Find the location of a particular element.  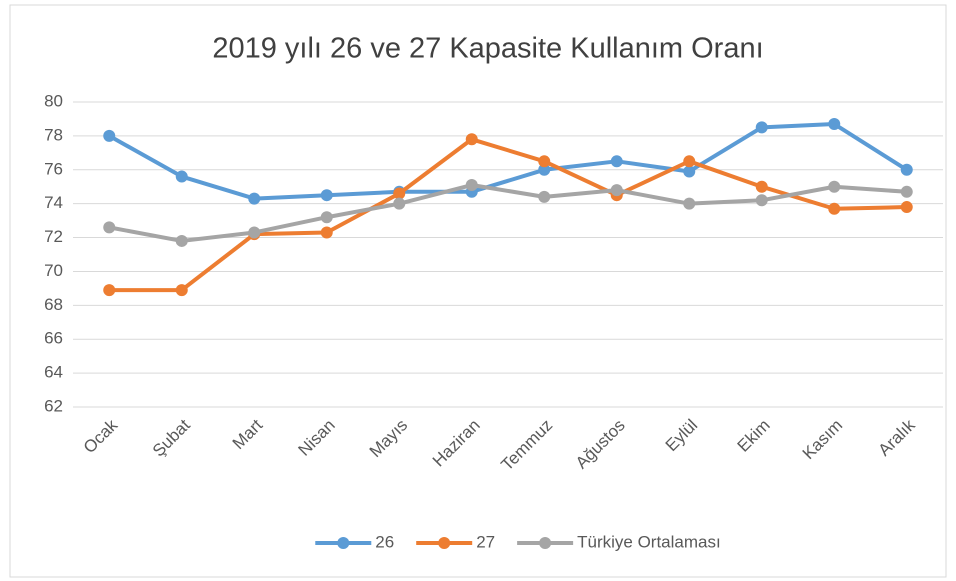

y-tick-label: 80 is located at coordinates (53, 100).